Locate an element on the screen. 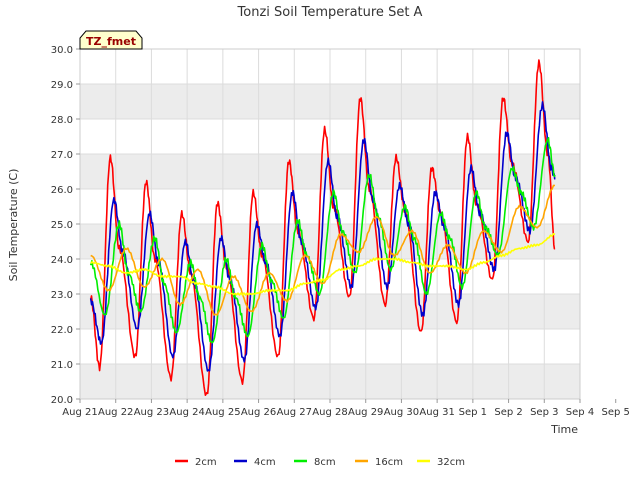  x-tick-label: Aug 27 is located at coordinates (294, 412).